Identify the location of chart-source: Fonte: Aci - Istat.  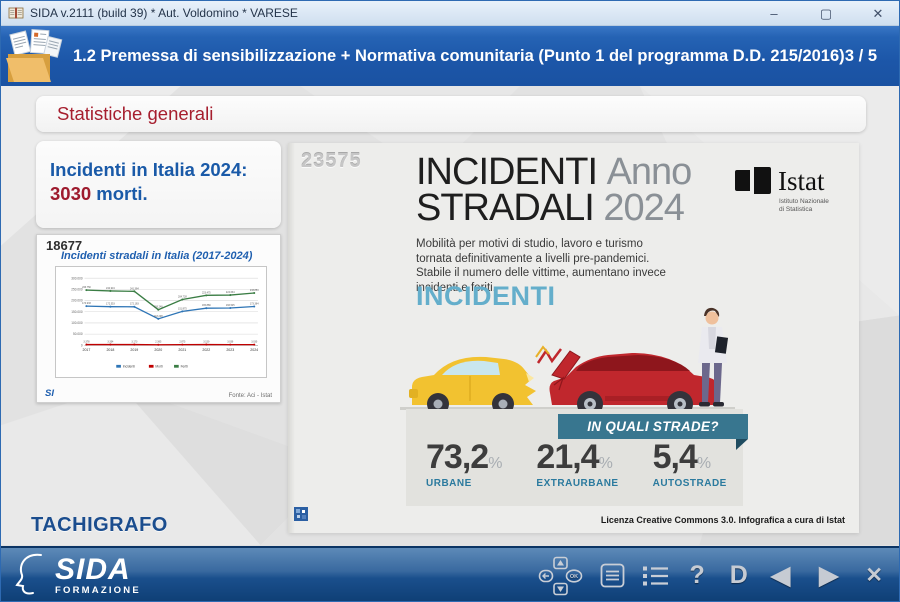
(250, 396).